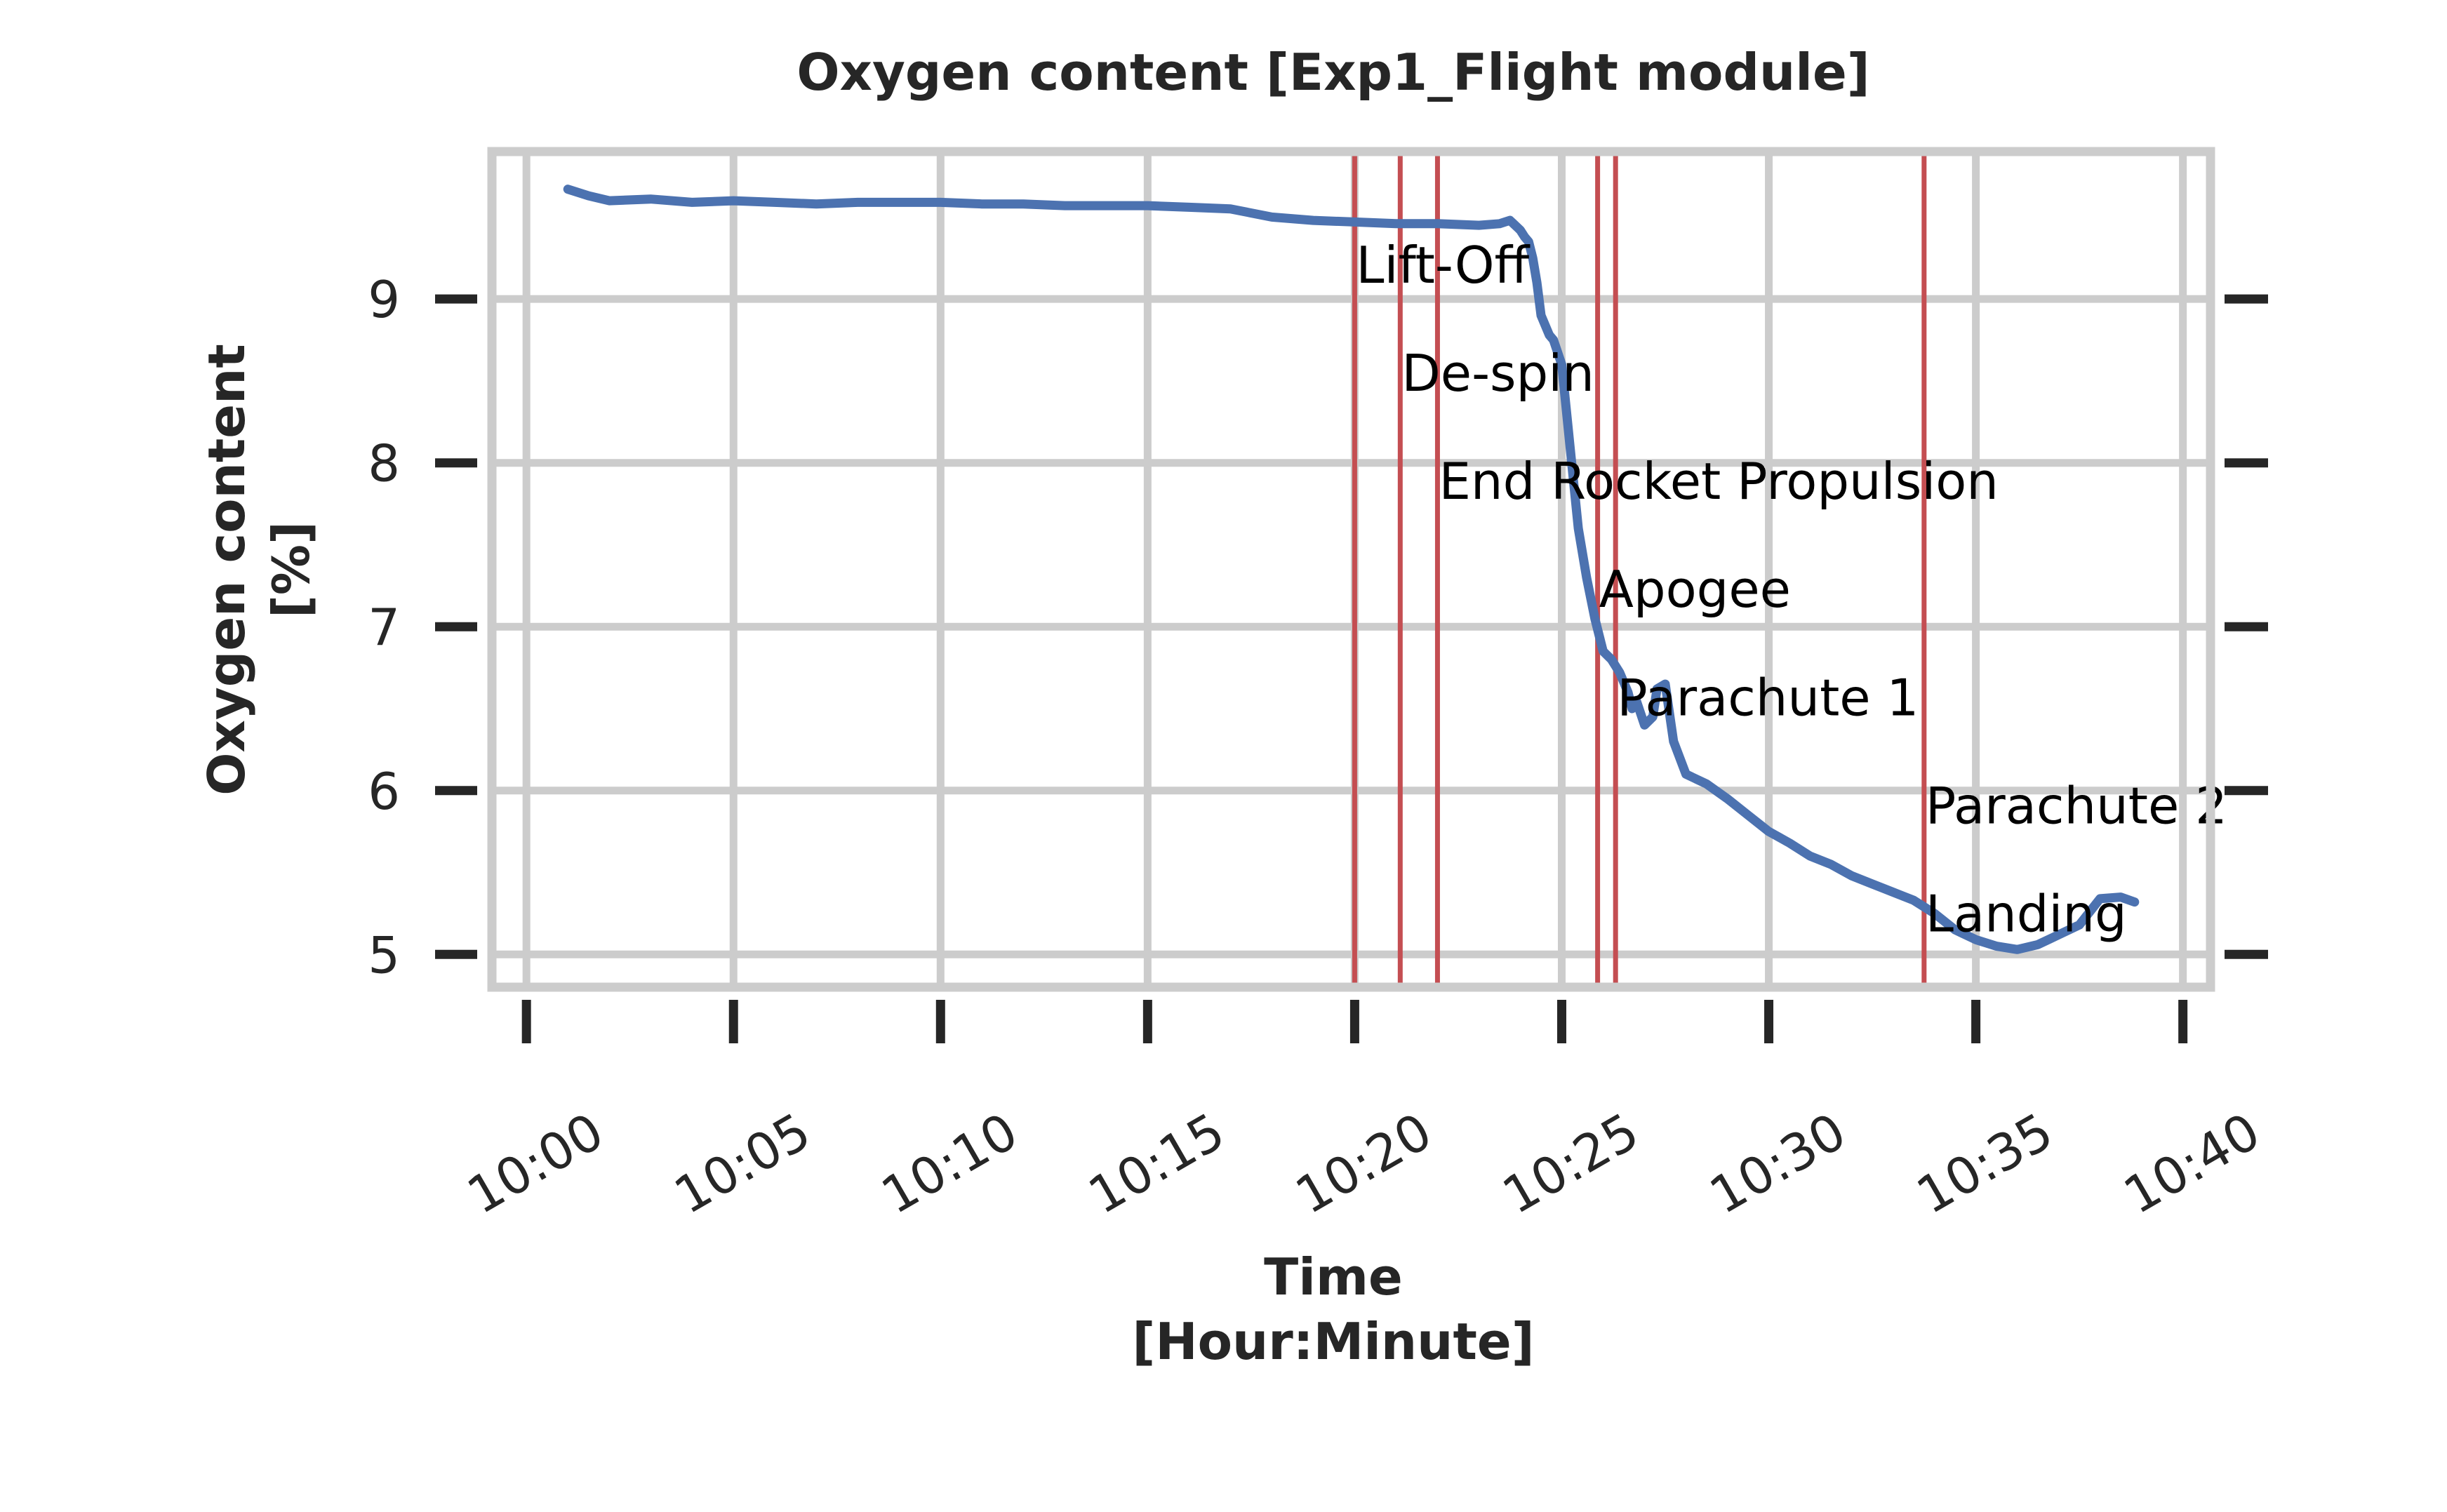 This screenshot has height=1512, width=2447. What do you see at coordinates (1695, 589) in the screenshot?
I see `event-label: Apogee` at bounding box center [1695, 589].